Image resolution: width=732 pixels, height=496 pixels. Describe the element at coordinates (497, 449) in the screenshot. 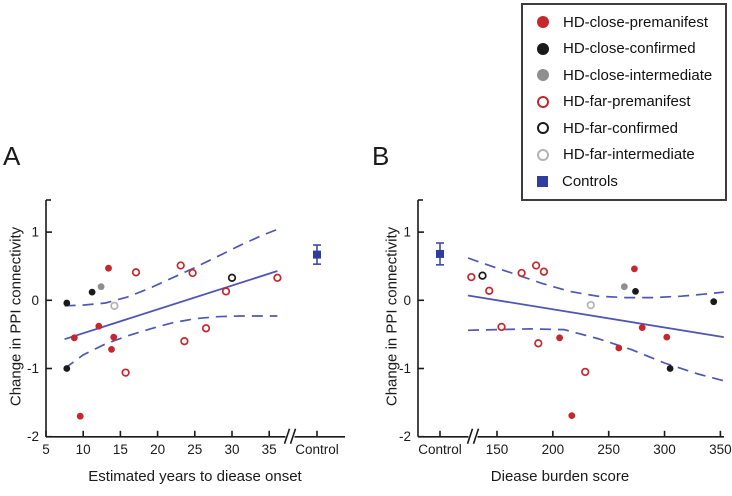

I see `x-tick-label: 150` at that location.